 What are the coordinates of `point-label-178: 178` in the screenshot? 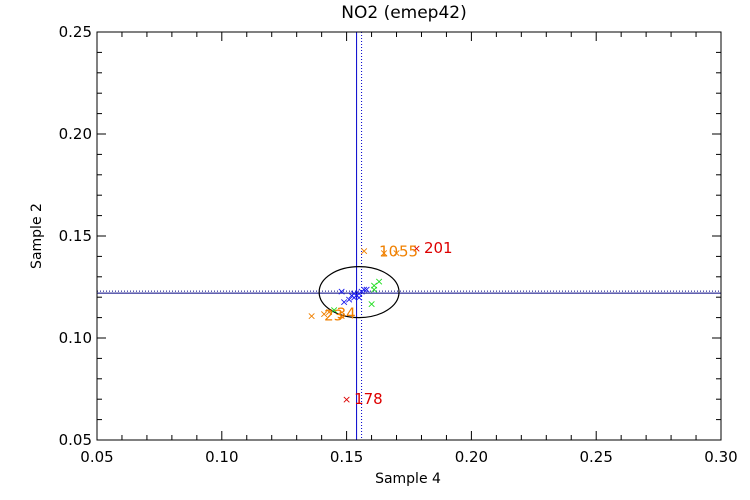 It's located at (368, 399).